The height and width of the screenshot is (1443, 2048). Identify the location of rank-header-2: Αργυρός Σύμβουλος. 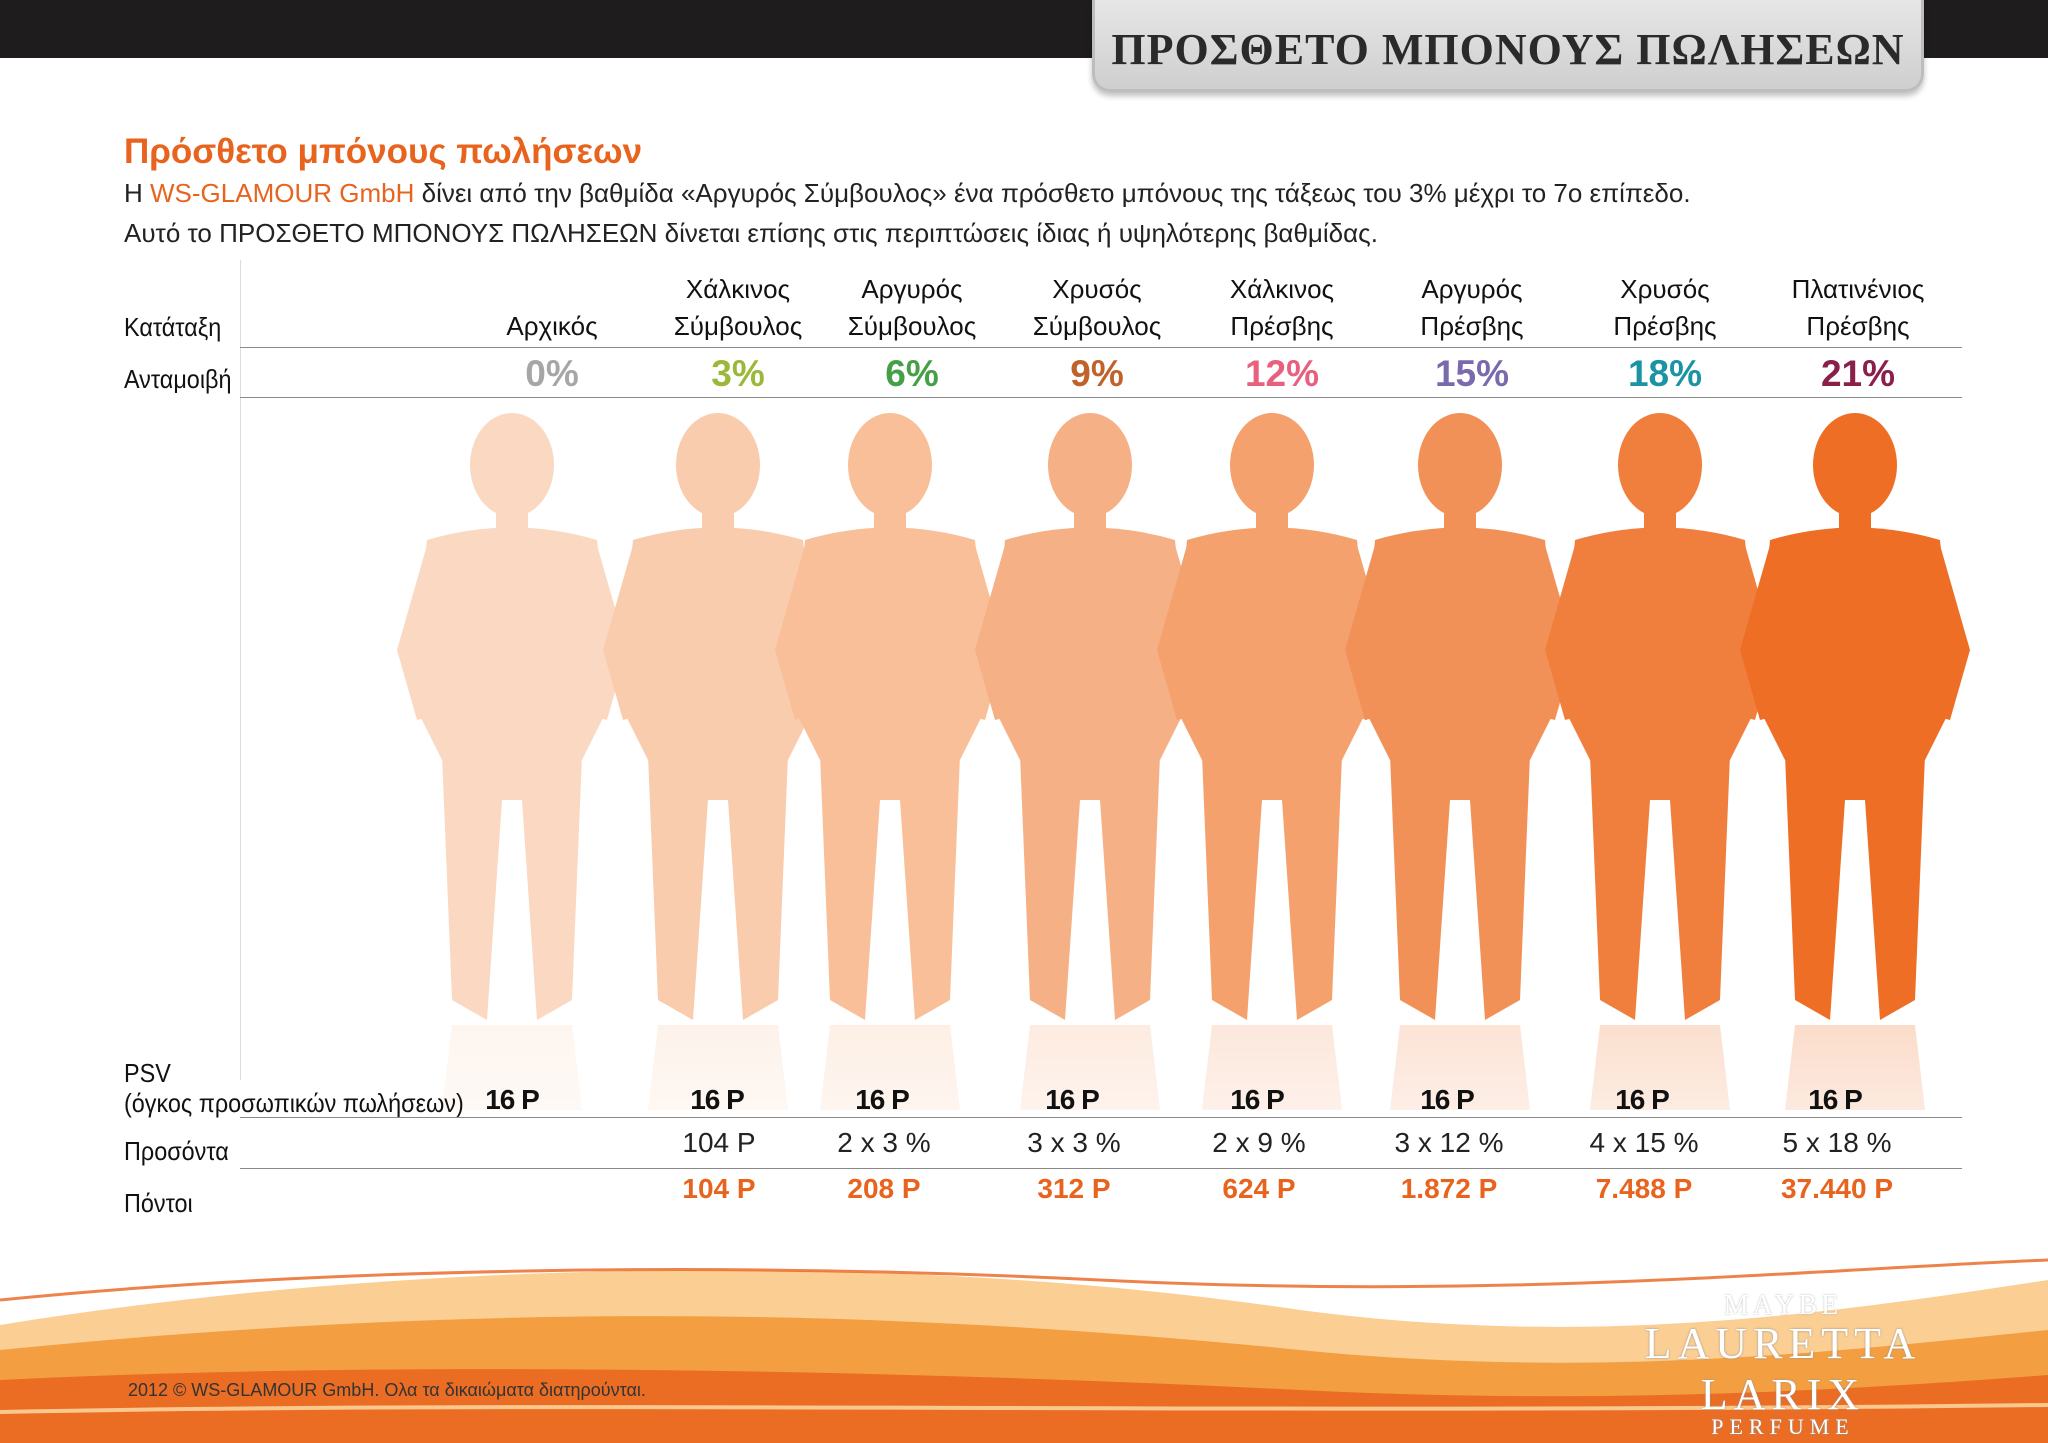
(912, 308).